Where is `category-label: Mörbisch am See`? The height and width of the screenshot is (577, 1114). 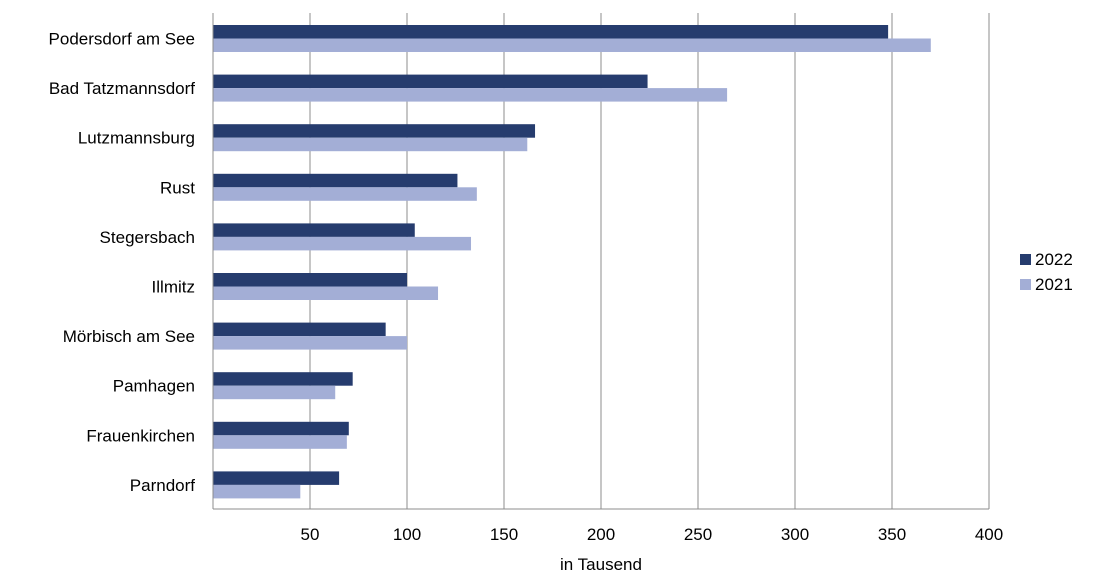
category-label: Mörbisch am See is located at coordinates (129, 336).